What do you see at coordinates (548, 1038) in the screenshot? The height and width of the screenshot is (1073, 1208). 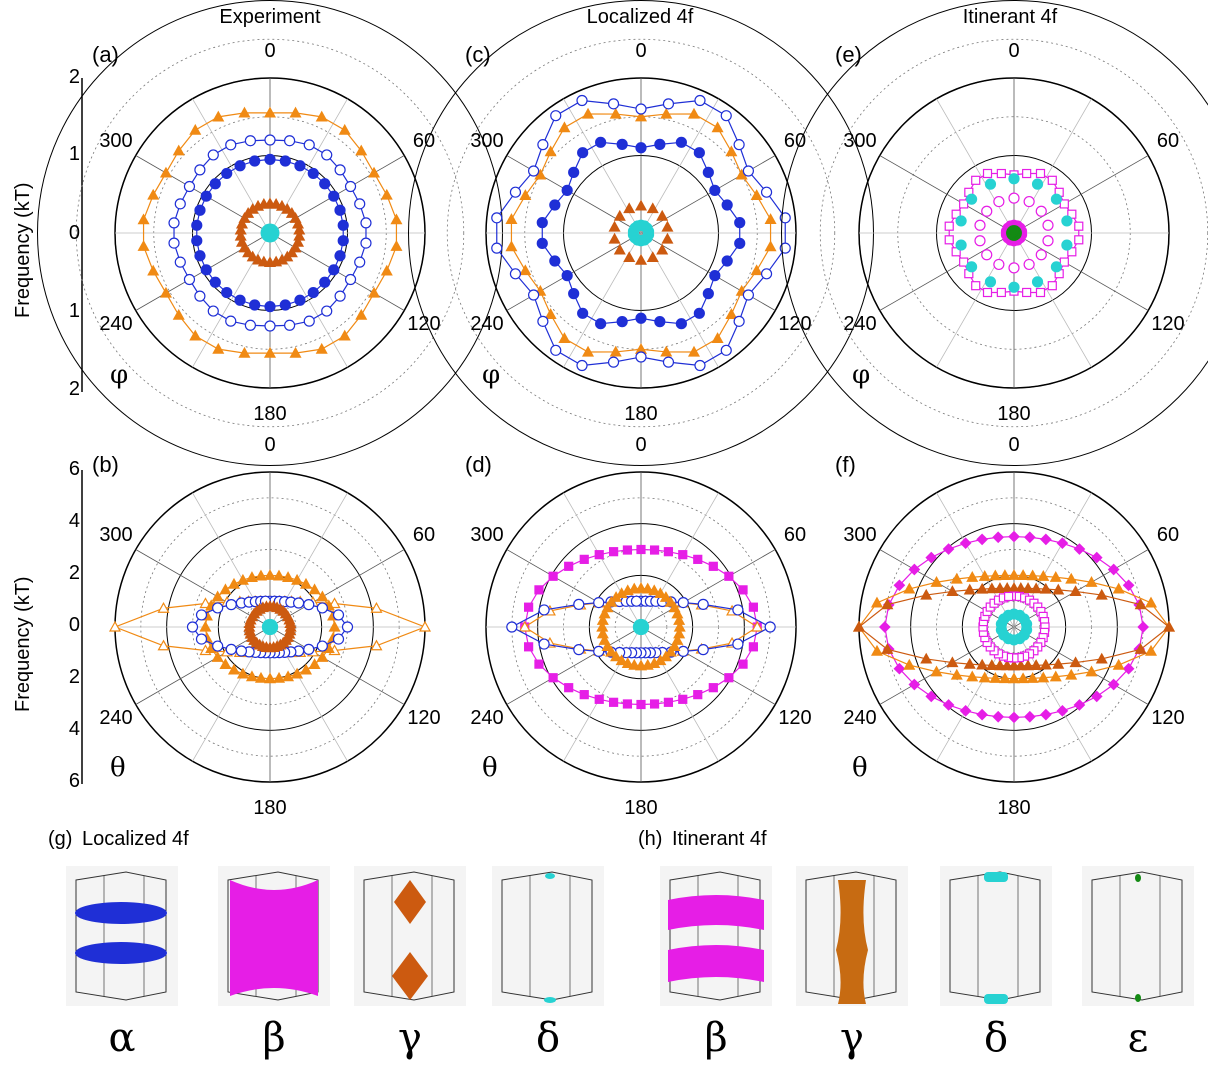 I see `fs-label-delta-loc: δ` at bounding box center [548, 1038].